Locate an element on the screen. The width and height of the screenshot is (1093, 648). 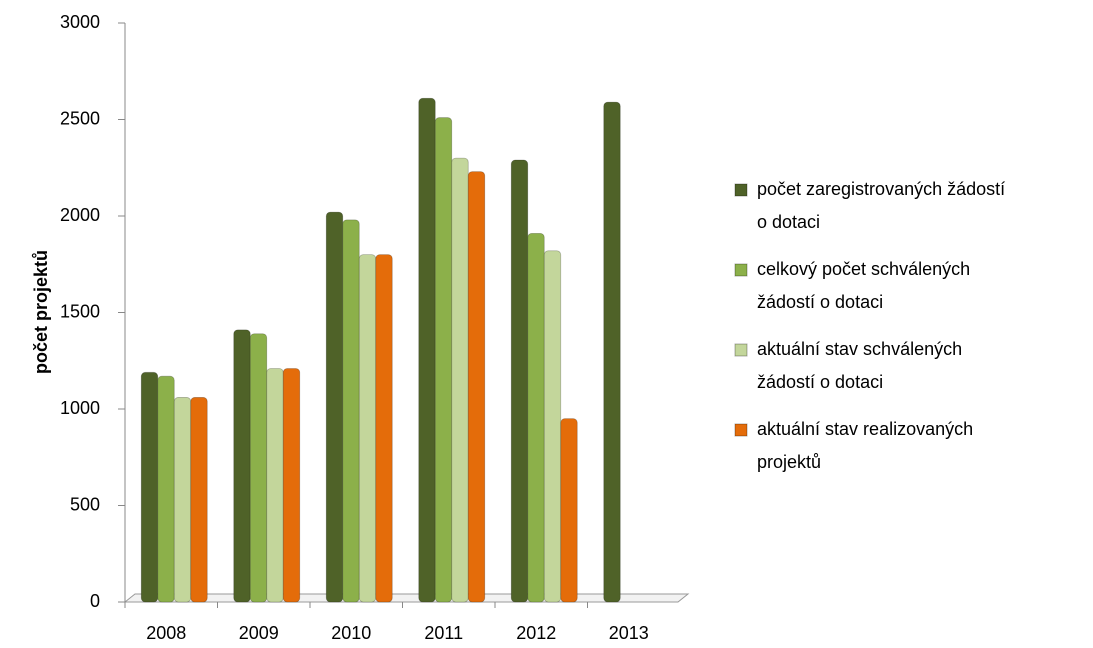
x-tick-label: 2013 is located at coordinates (629, 633).